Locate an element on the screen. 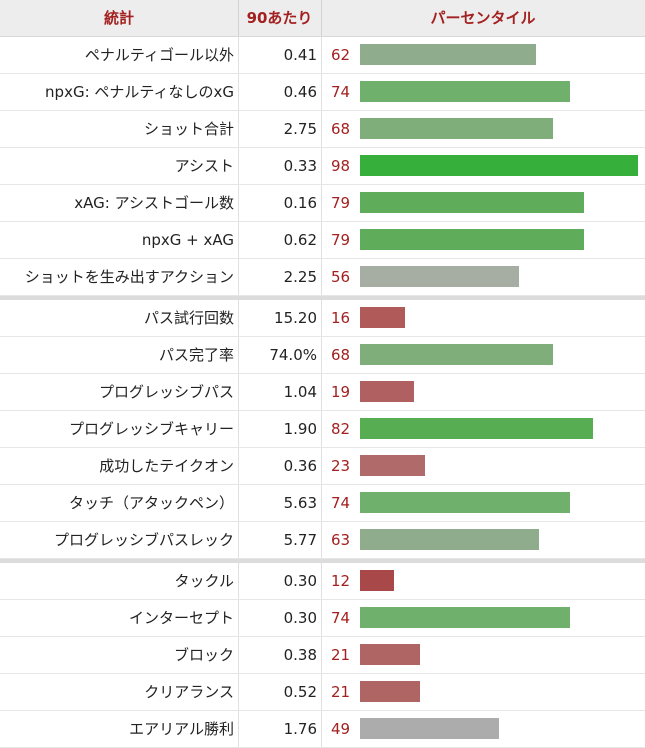  per90-value: 1.90 is located at coordinates (300, 429).